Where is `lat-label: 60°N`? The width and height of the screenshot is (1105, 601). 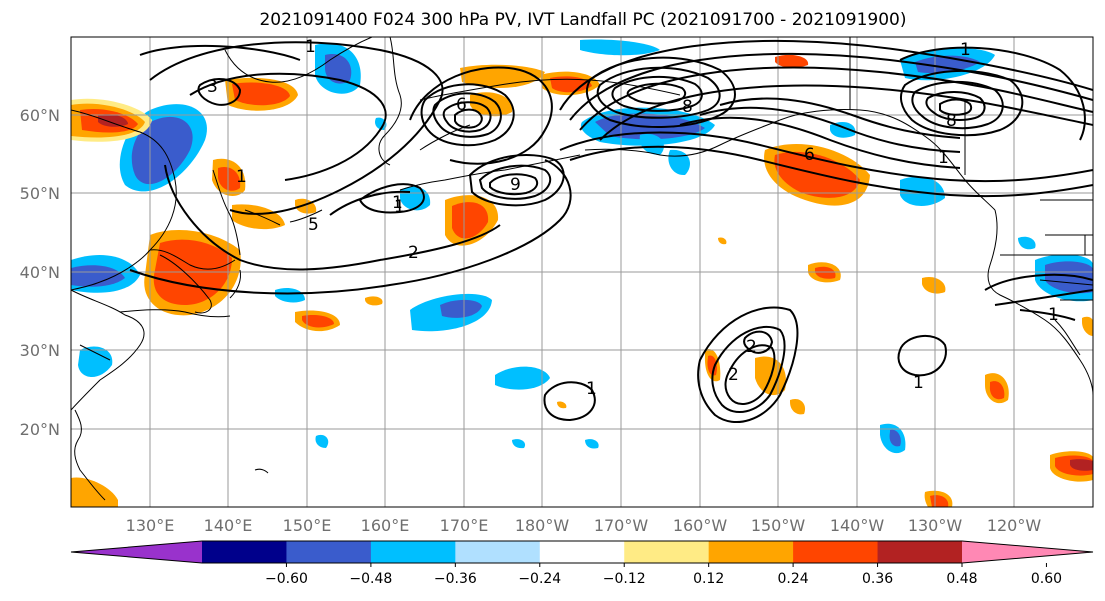
lat-label: 60°N is located at coordinates (40, 115).